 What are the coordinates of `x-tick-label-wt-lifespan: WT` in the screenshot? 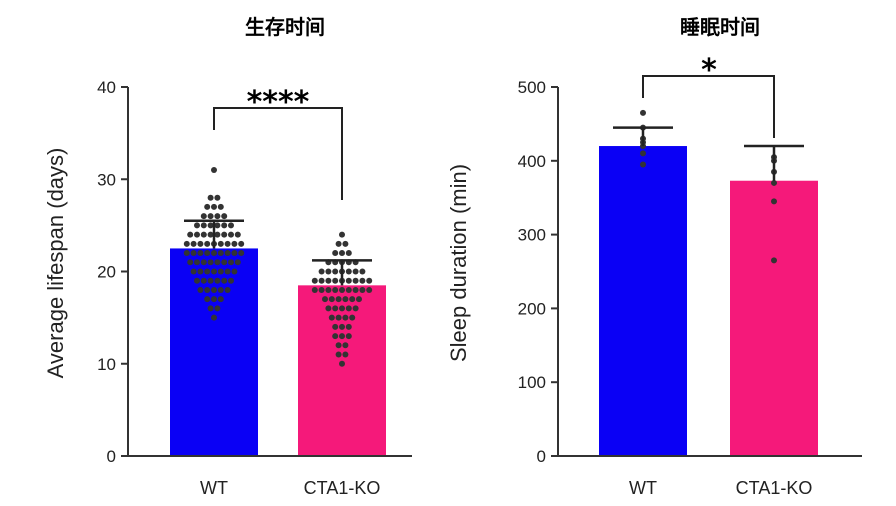 It's located at (214, 488).